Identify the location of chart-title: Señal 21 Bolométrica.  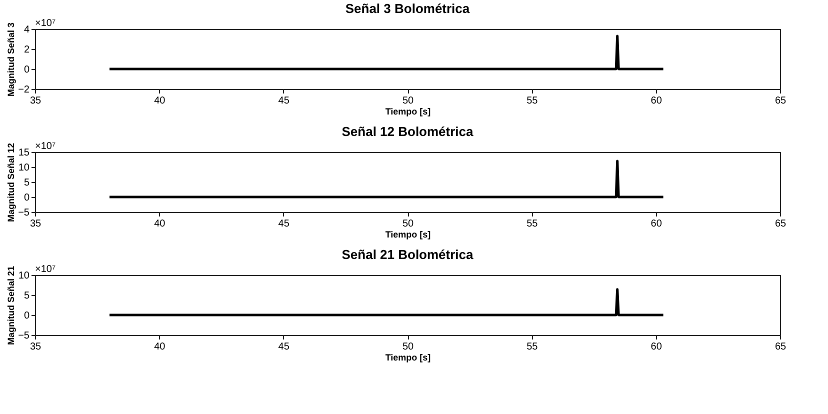
(408, 254).